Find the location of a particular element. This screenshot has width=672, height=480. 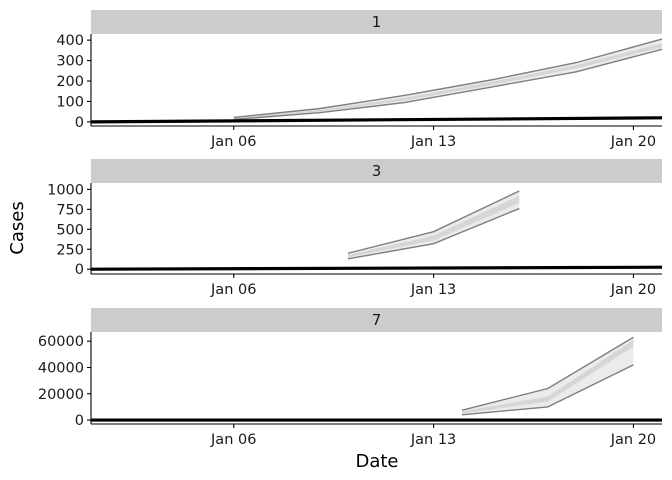

facet-strip-label: 7 is located at coordinates (377, 320).